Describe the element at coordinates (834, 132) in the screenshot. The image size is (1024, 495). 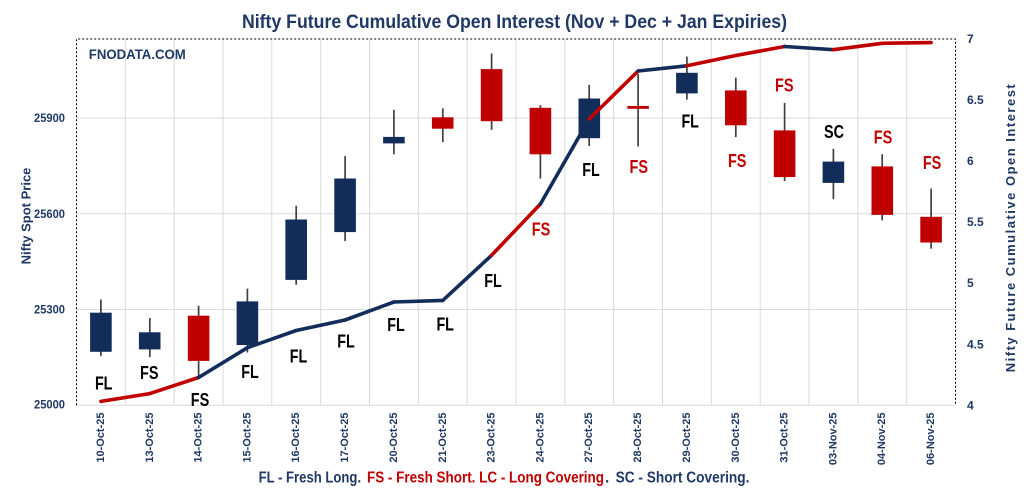
I see `svg-text: SC` at that location.